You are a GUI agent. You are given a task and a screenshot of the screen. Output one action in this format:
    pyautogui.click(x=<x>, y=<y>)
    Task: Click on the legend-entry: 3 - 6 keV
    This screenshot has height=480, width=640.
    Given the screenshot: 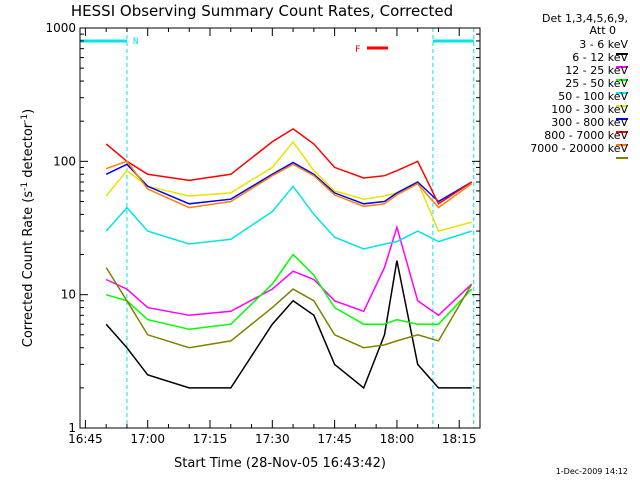 What is the action you would take?
    pyautogui.click(x=603, y=44)
    